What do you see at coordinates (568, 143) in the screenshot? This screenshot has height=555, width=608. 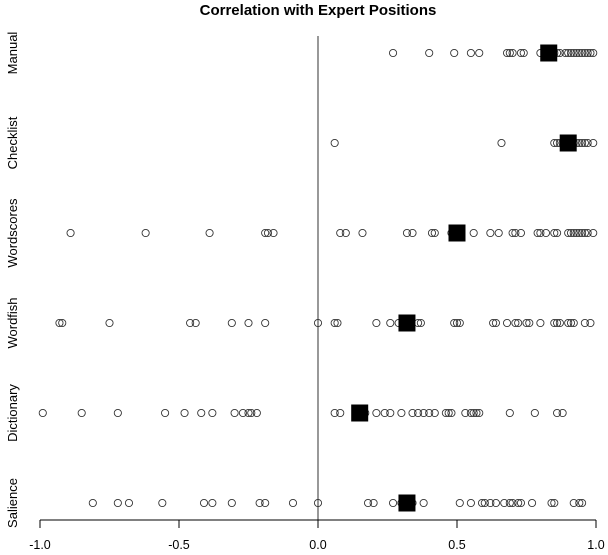 I see `summary-marker-checklist` at bounding box center [568, 143].